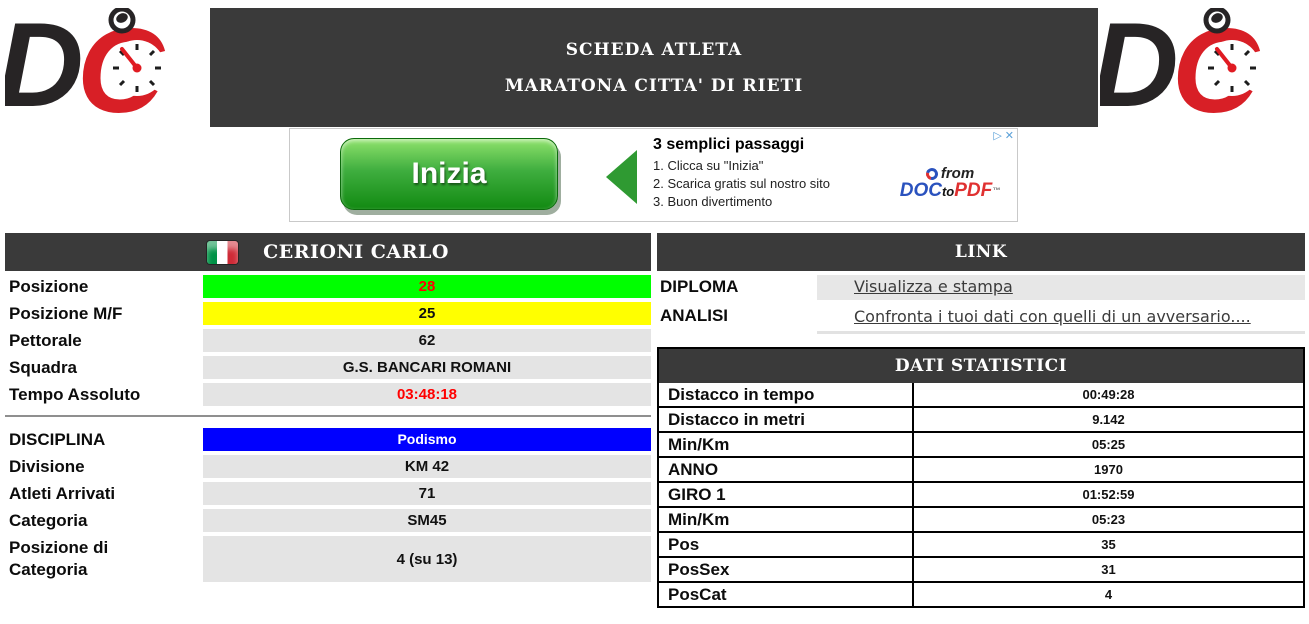 The height and width of the screenshot is (624, 1309). What do you see at coordinates (729, 144) in the screenshot?
I see `ad-headline: 3 semplici passaggi` at bounding box center [729, 144].